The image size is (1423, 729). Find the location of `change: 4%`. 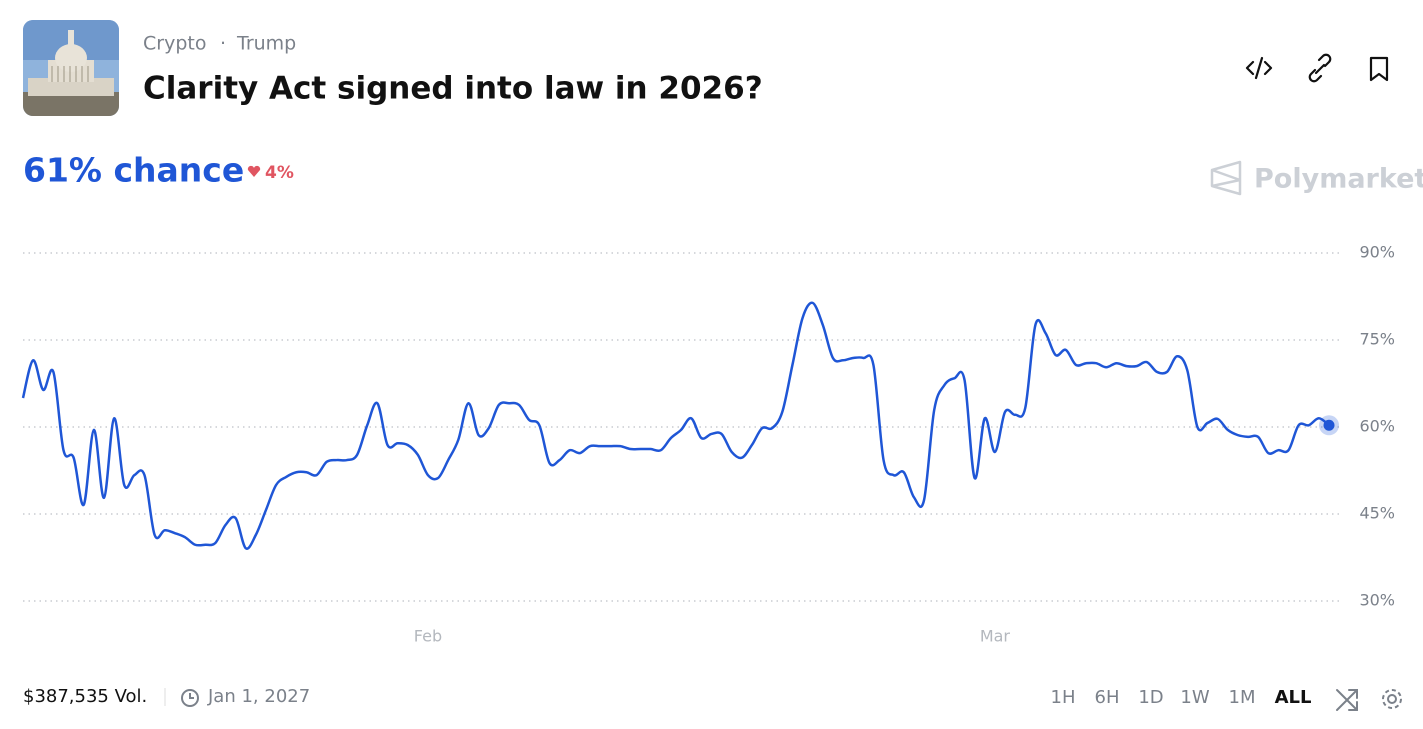

change: 4% is located at coordinates (279, 173).